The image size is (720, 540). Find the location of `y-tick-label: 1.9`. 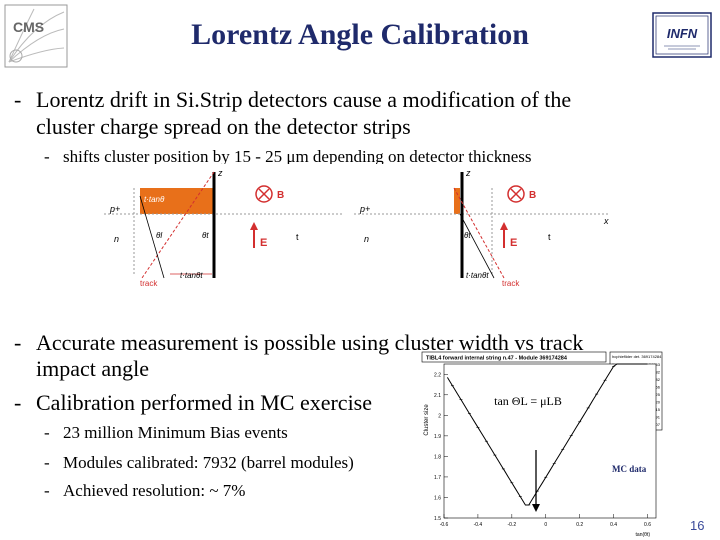

y-tick-label: 1.9 is located at coordinates (437, 437).